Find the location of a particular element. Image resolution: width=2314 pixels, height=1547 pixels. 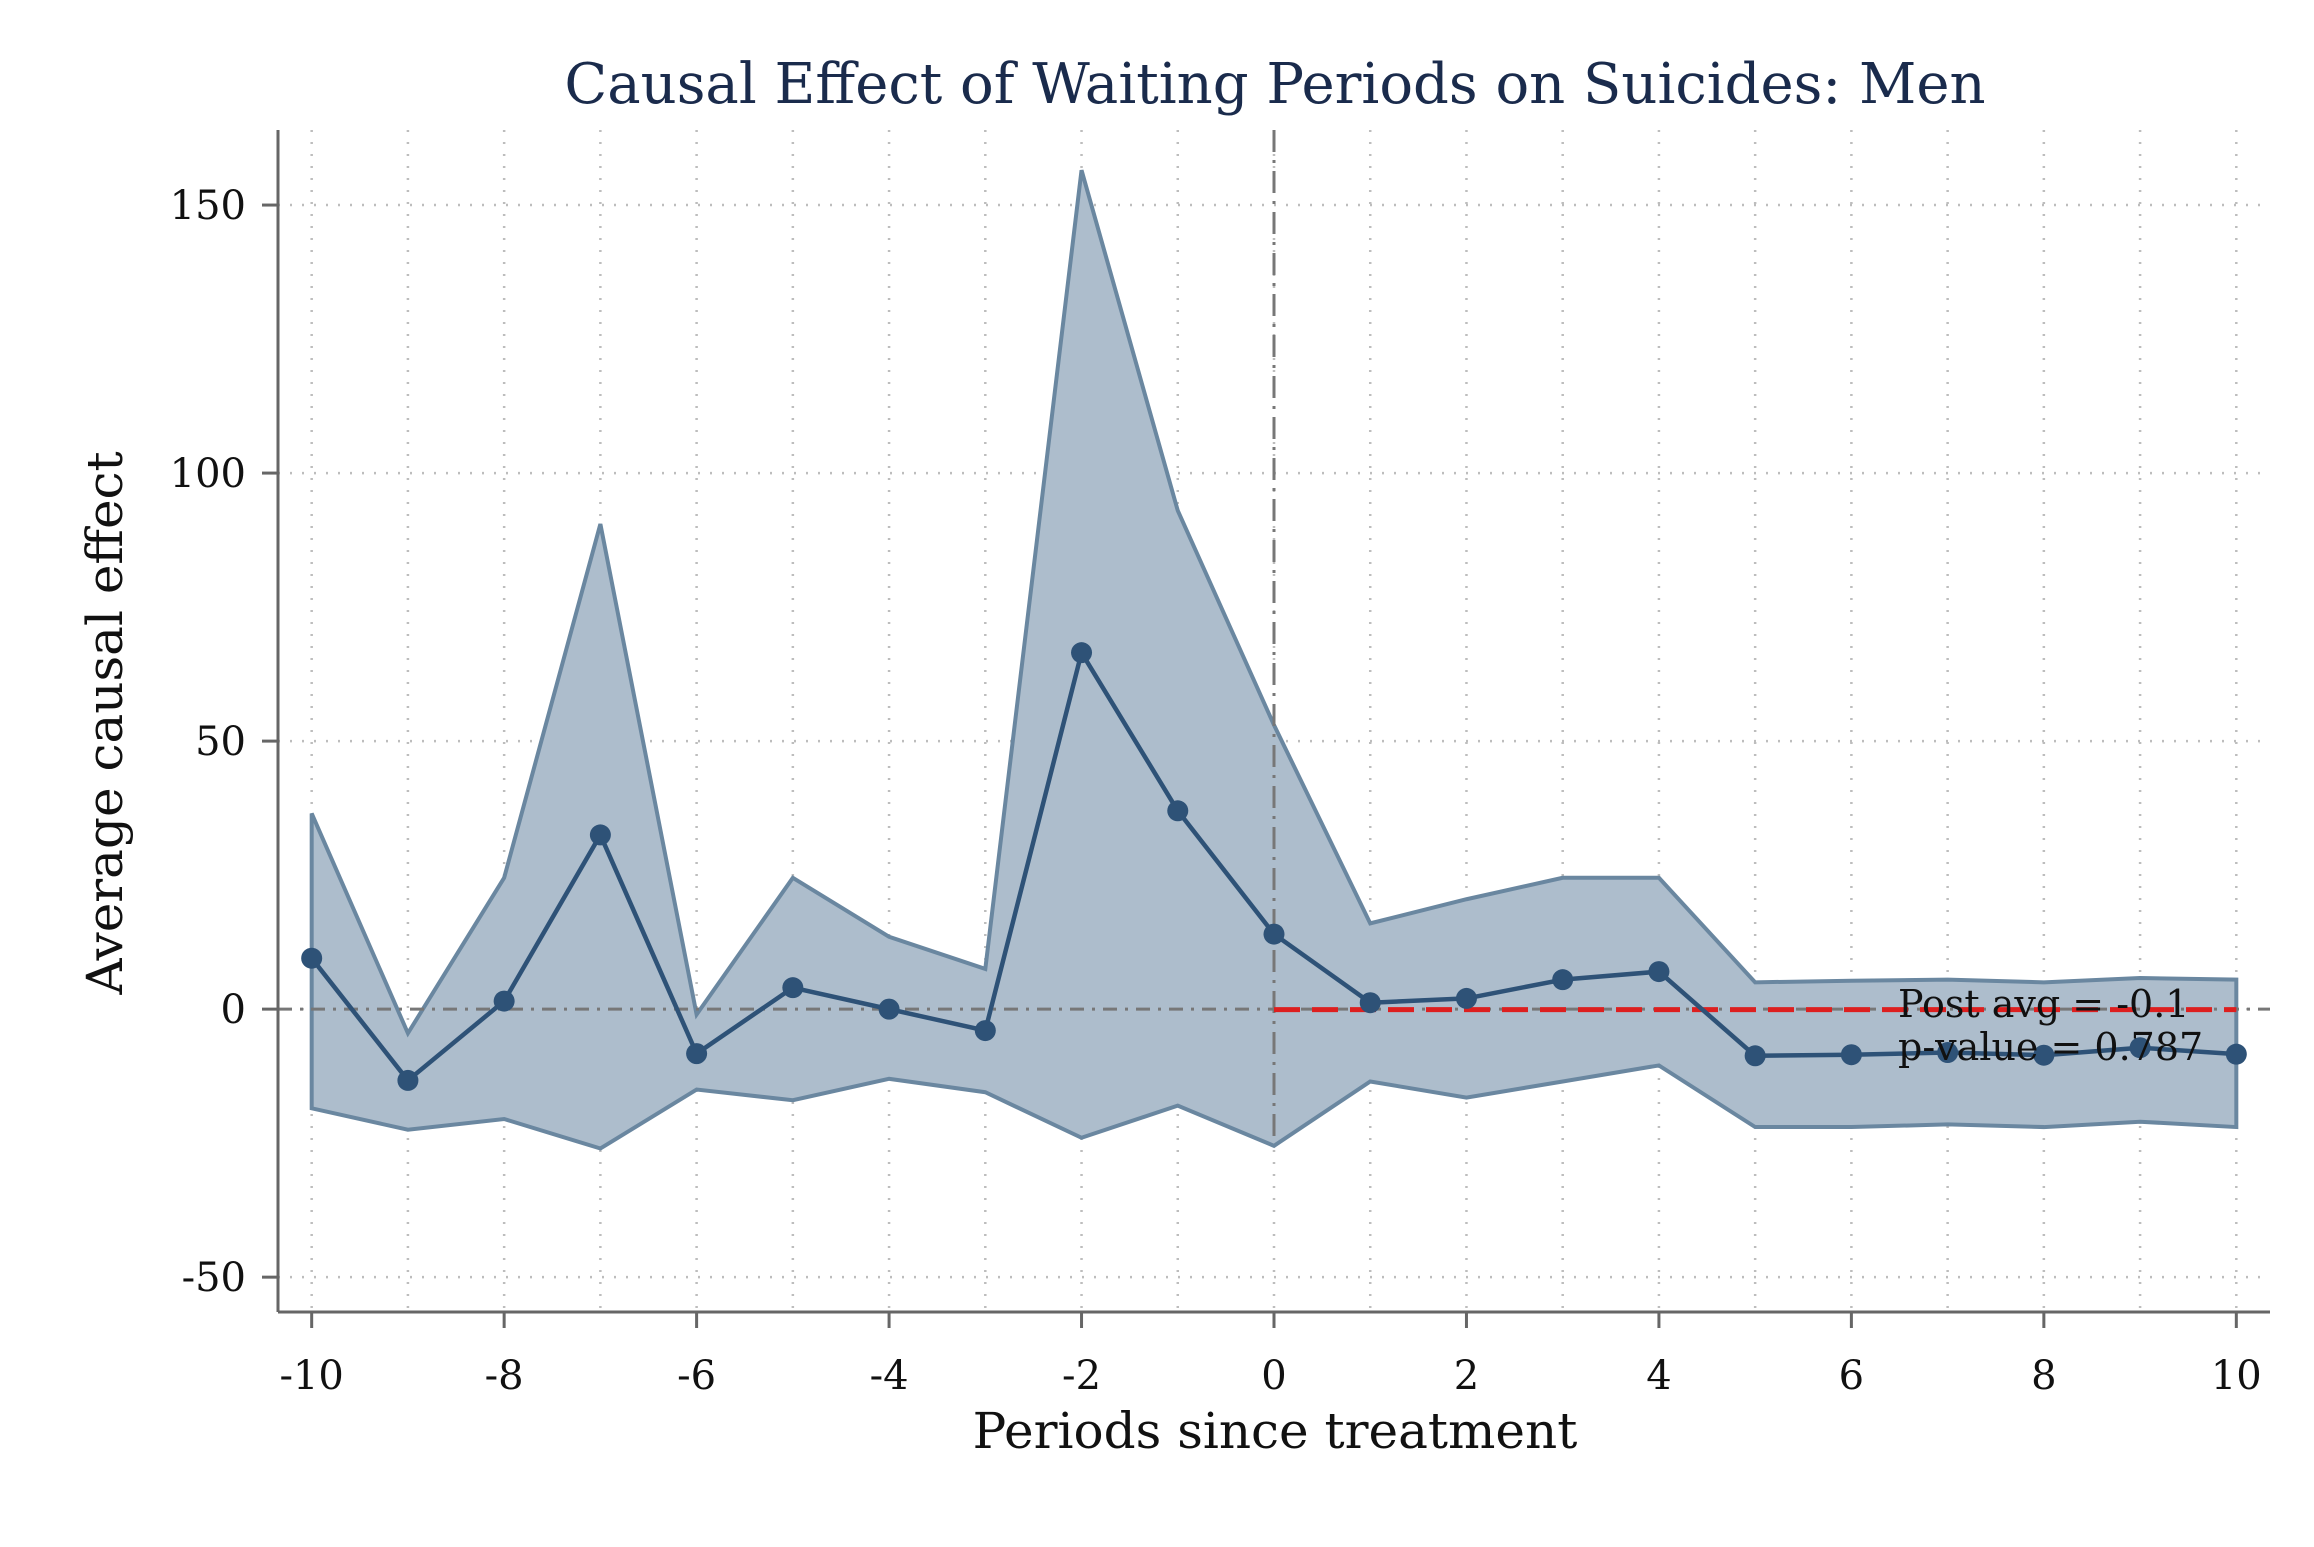

x-tick-label: -2 is located at coordinates (1081, 1376).